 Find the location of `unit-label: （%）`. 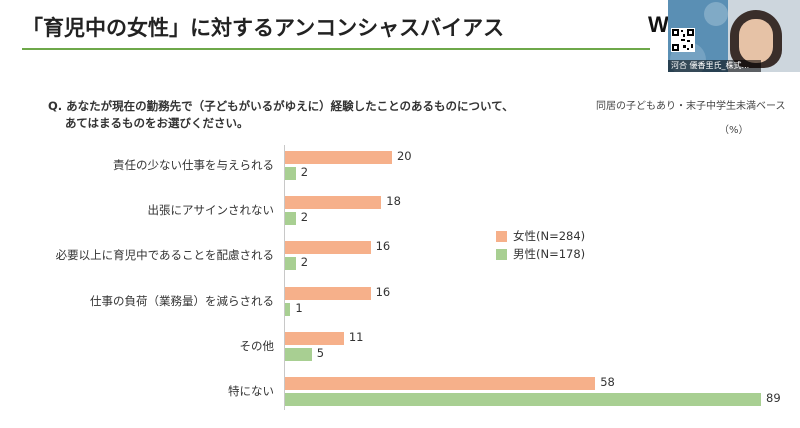

unit-label: （%） is located at coordinates (734, 130).